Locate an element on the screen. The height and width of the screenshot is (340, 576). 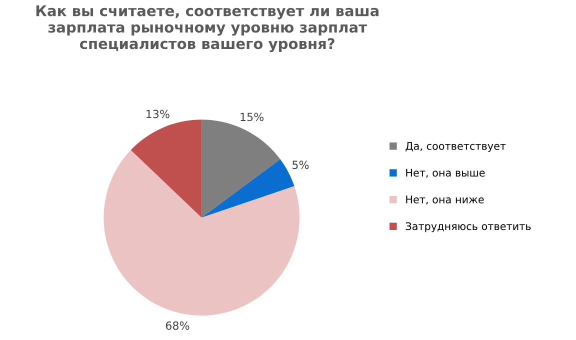
legend-label: Затрудняюсь ответить is located at coordinates (468, 227).